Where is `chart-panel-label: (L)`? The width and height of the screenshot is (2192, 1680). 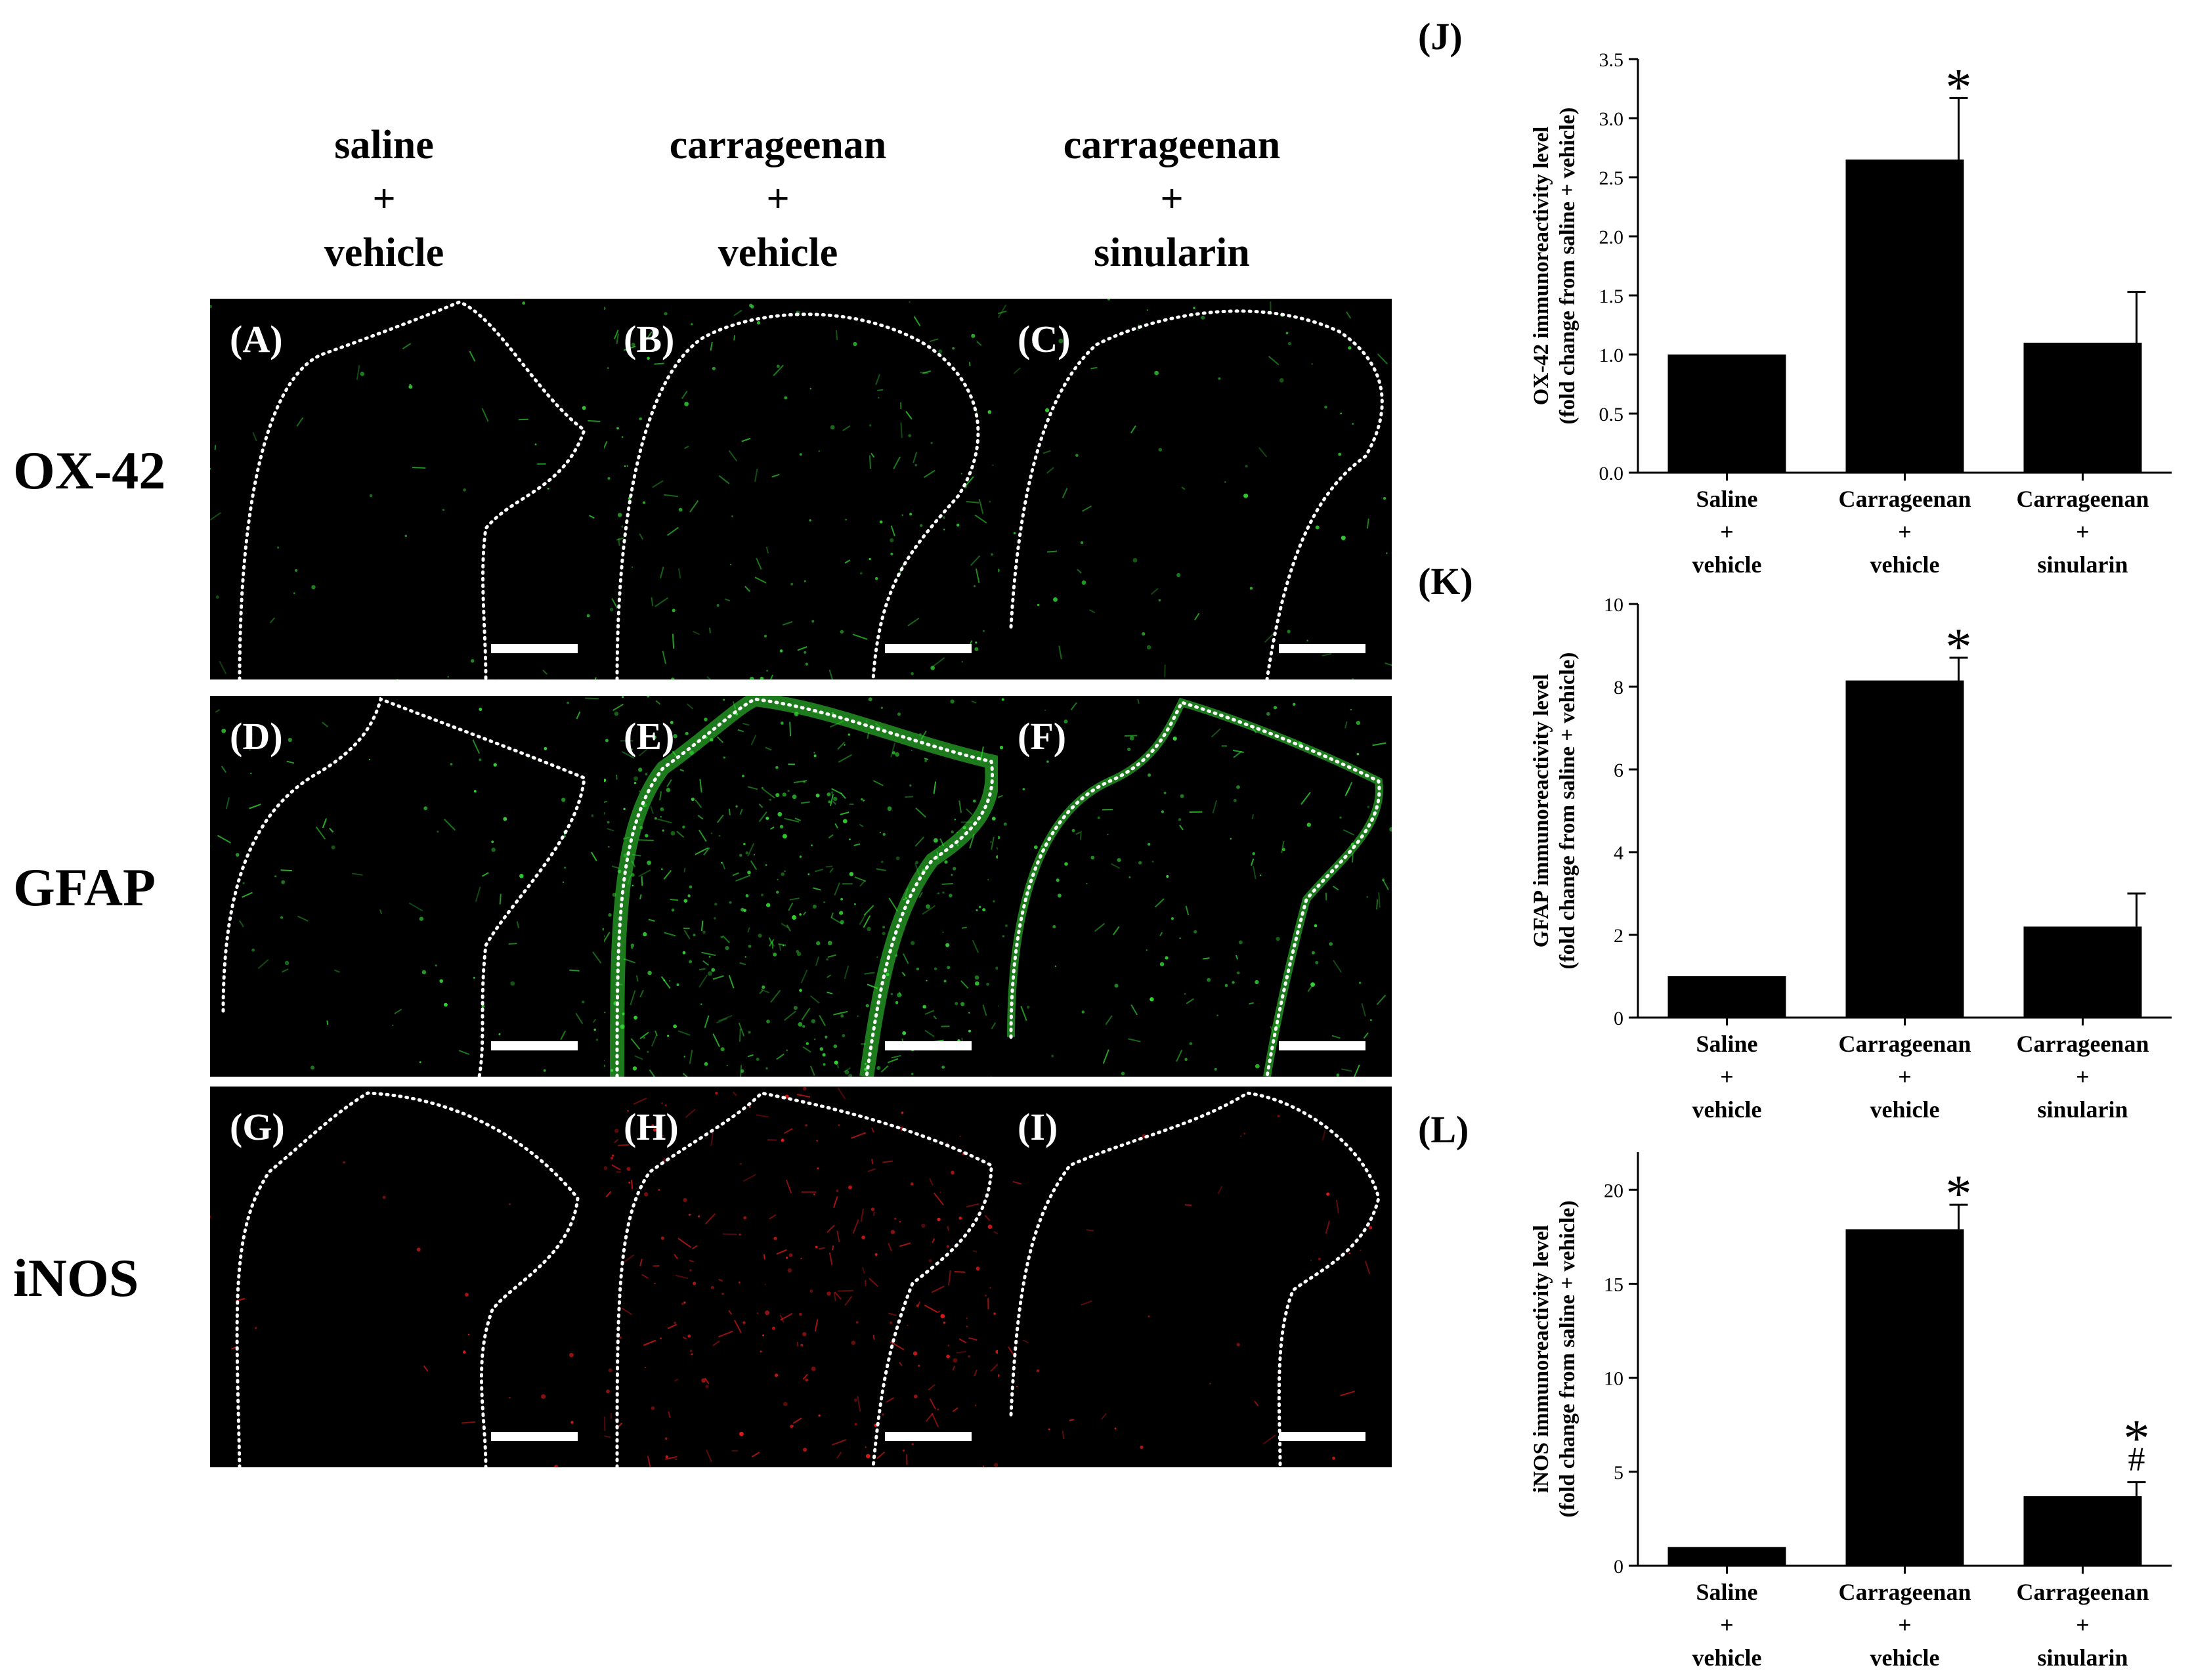 chart-panel-label: (L) is located at coordinates (1443, 1129).